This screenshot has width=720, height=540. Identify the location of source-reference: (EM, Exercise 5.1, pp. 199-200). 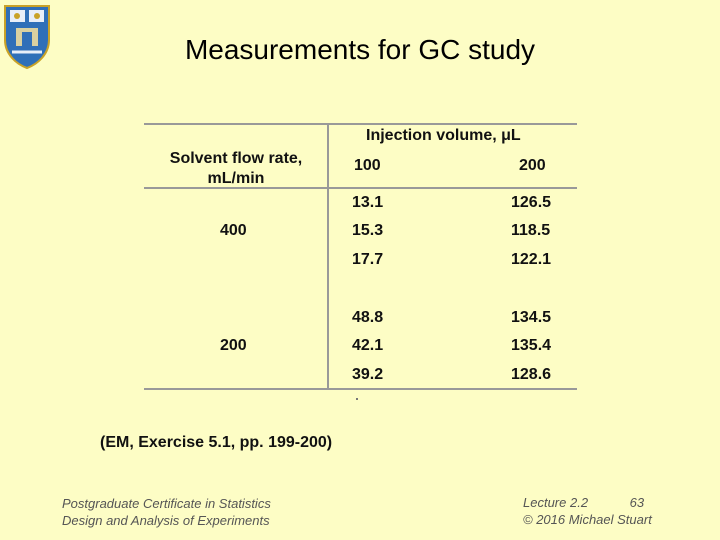
(216, 442).